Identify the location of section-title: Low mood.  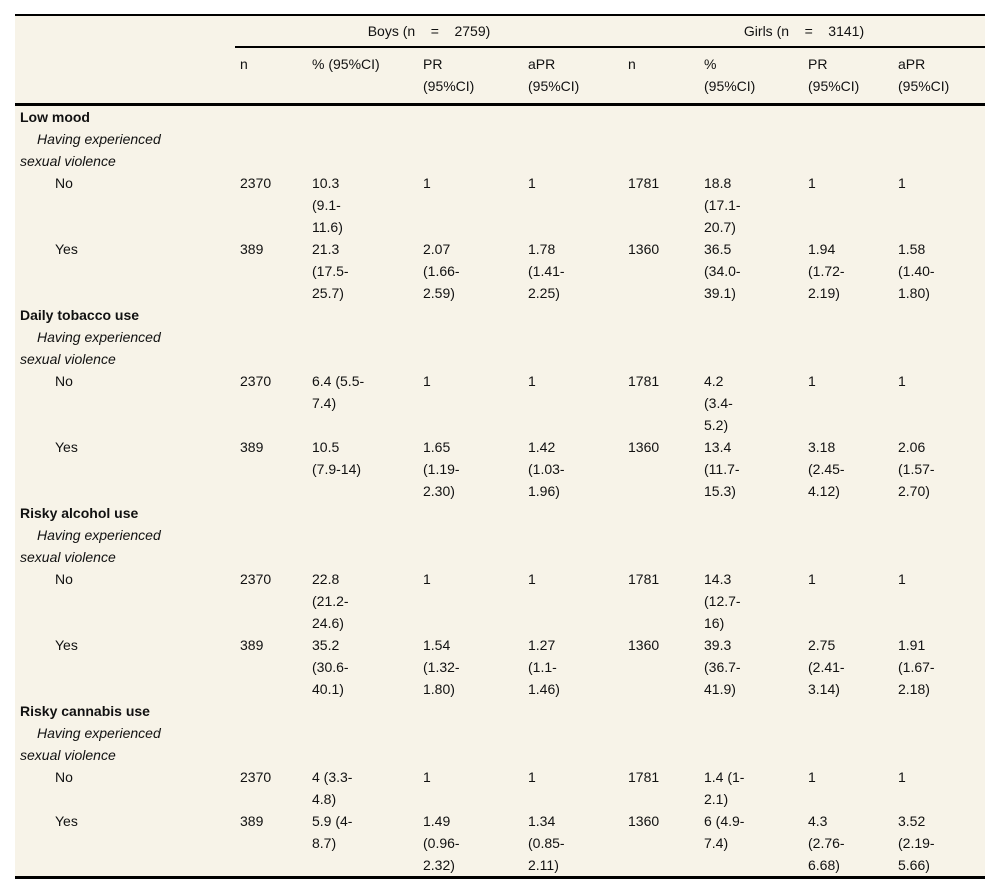
(55, 117).